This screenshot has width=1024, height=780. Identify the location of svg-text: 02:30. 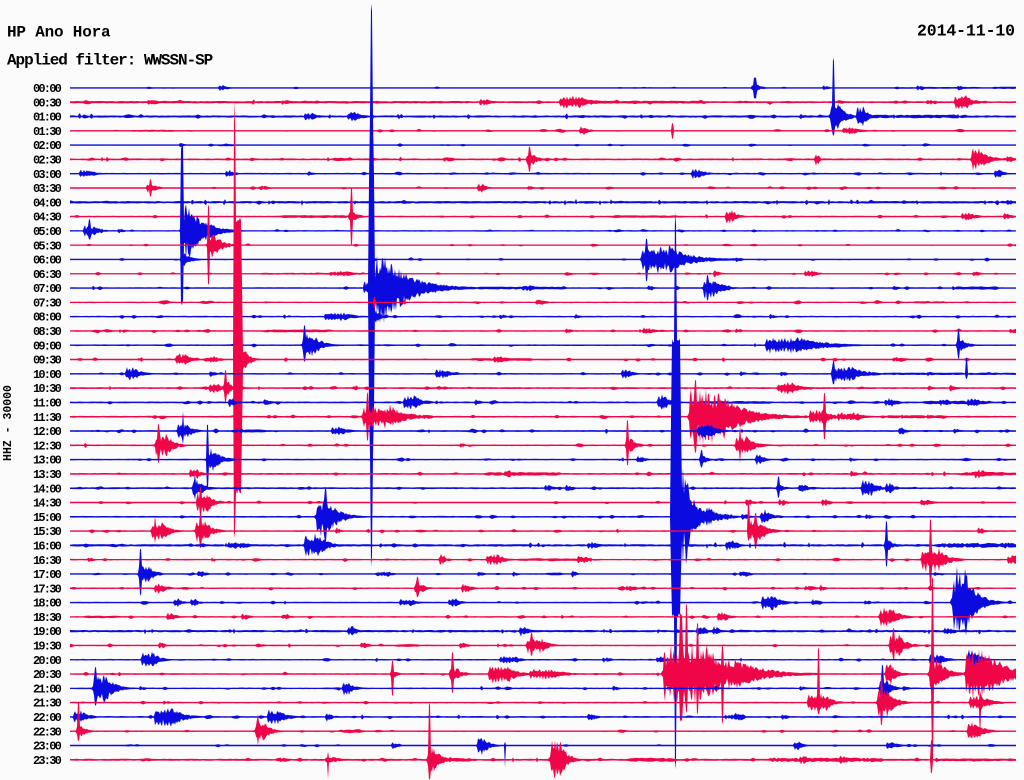
(47, 161).